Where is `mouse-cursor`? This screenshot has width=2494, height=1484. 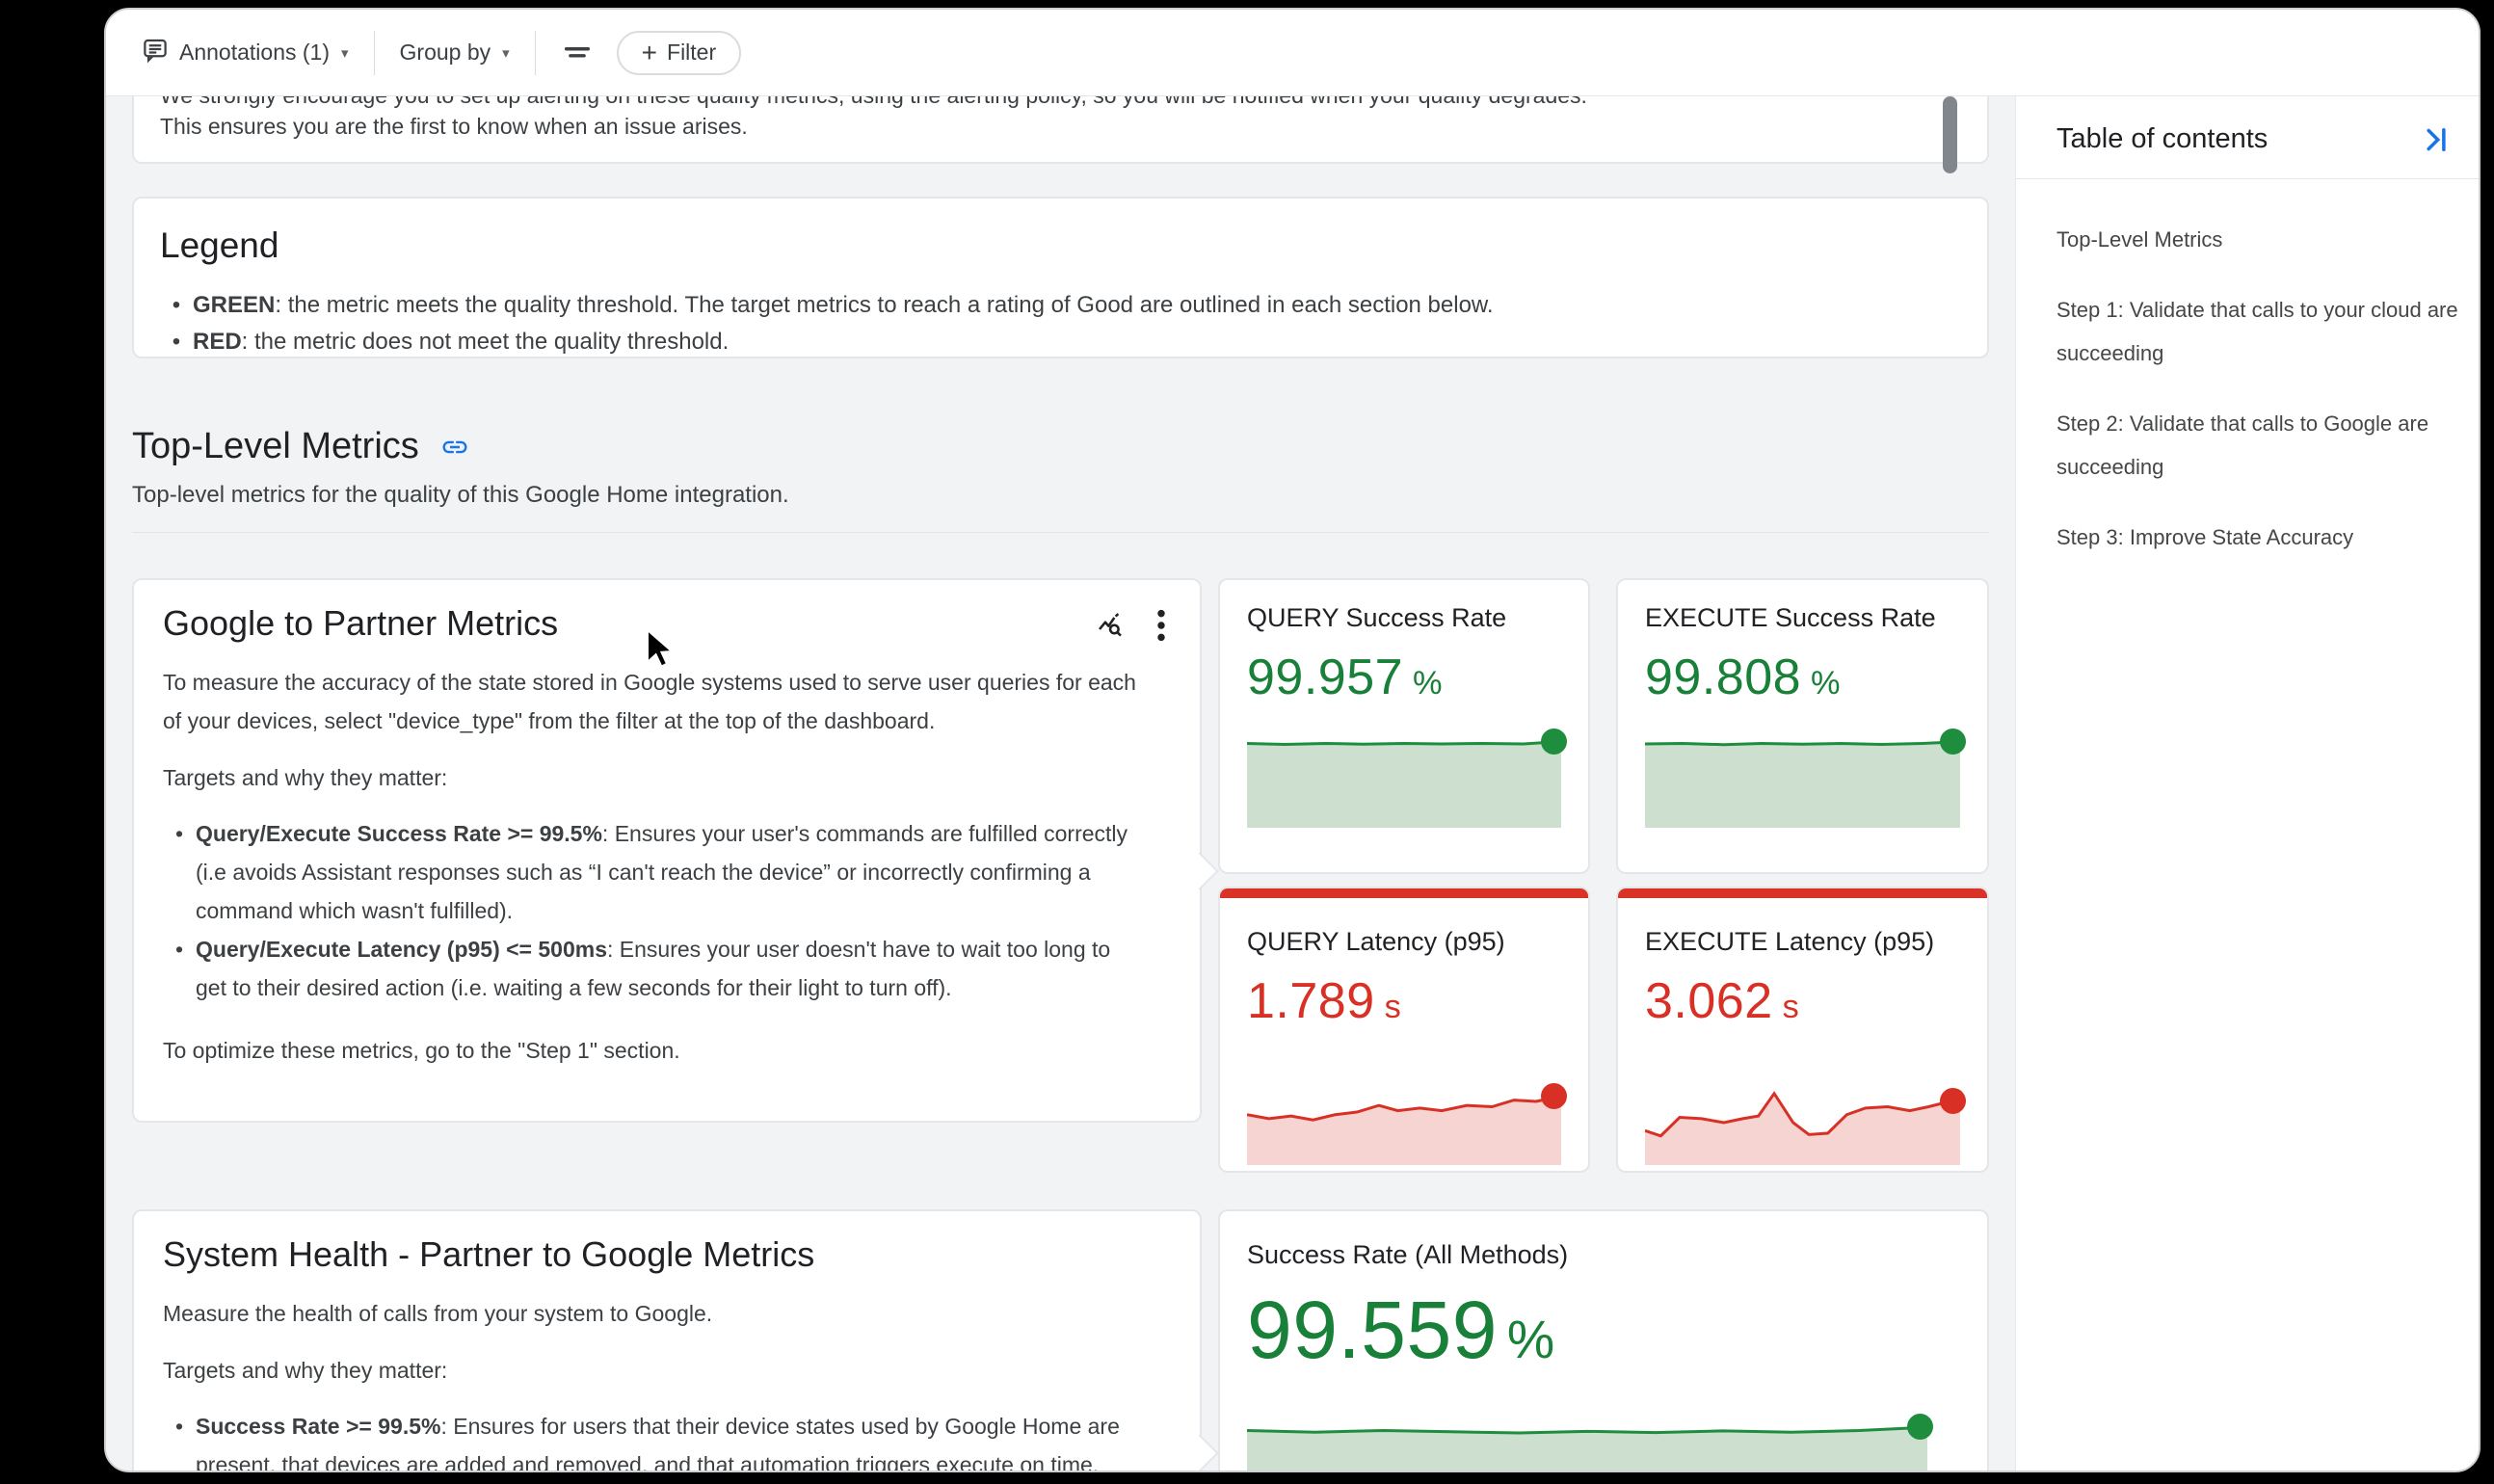 mouse-cursor is located at coordinates (661, 648).